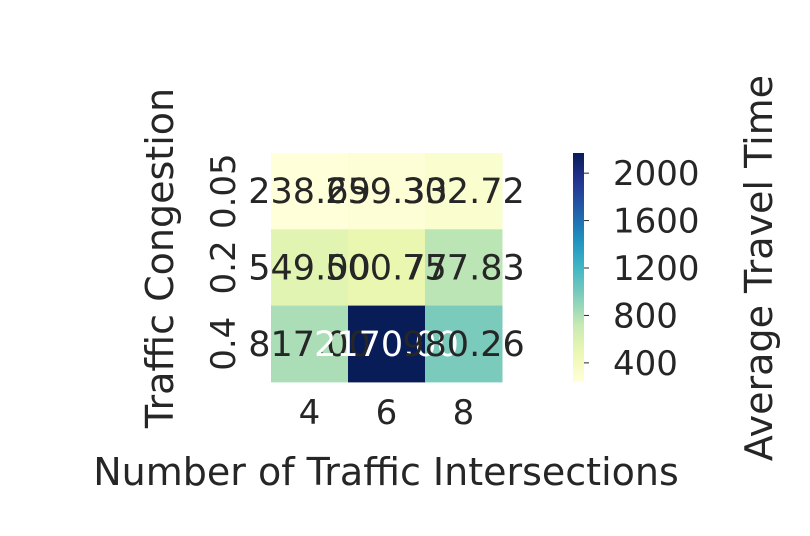 The image size is (810, 536). I want to click on y-tick-labels: 0.05 0.2 0.4, so click(224, 261).